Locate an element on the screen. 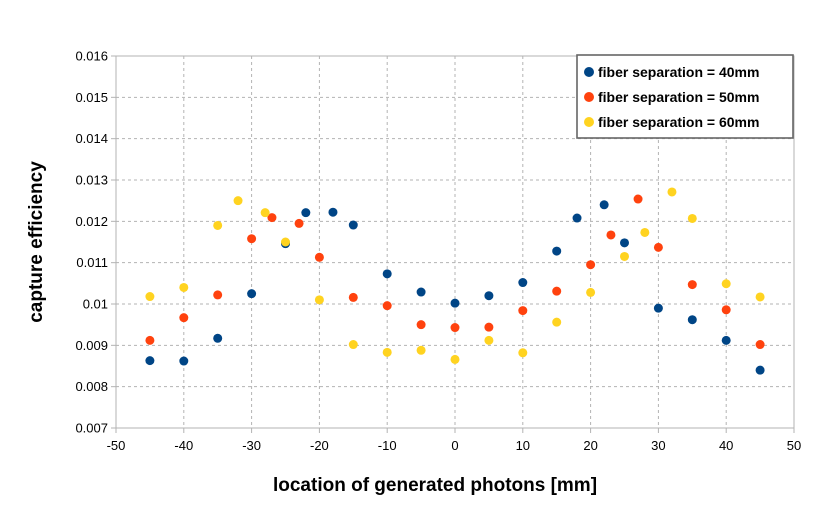 The width and height of the screenshot is (834, 517). x-tick-label: -10 is located at coordinates (387, 445).